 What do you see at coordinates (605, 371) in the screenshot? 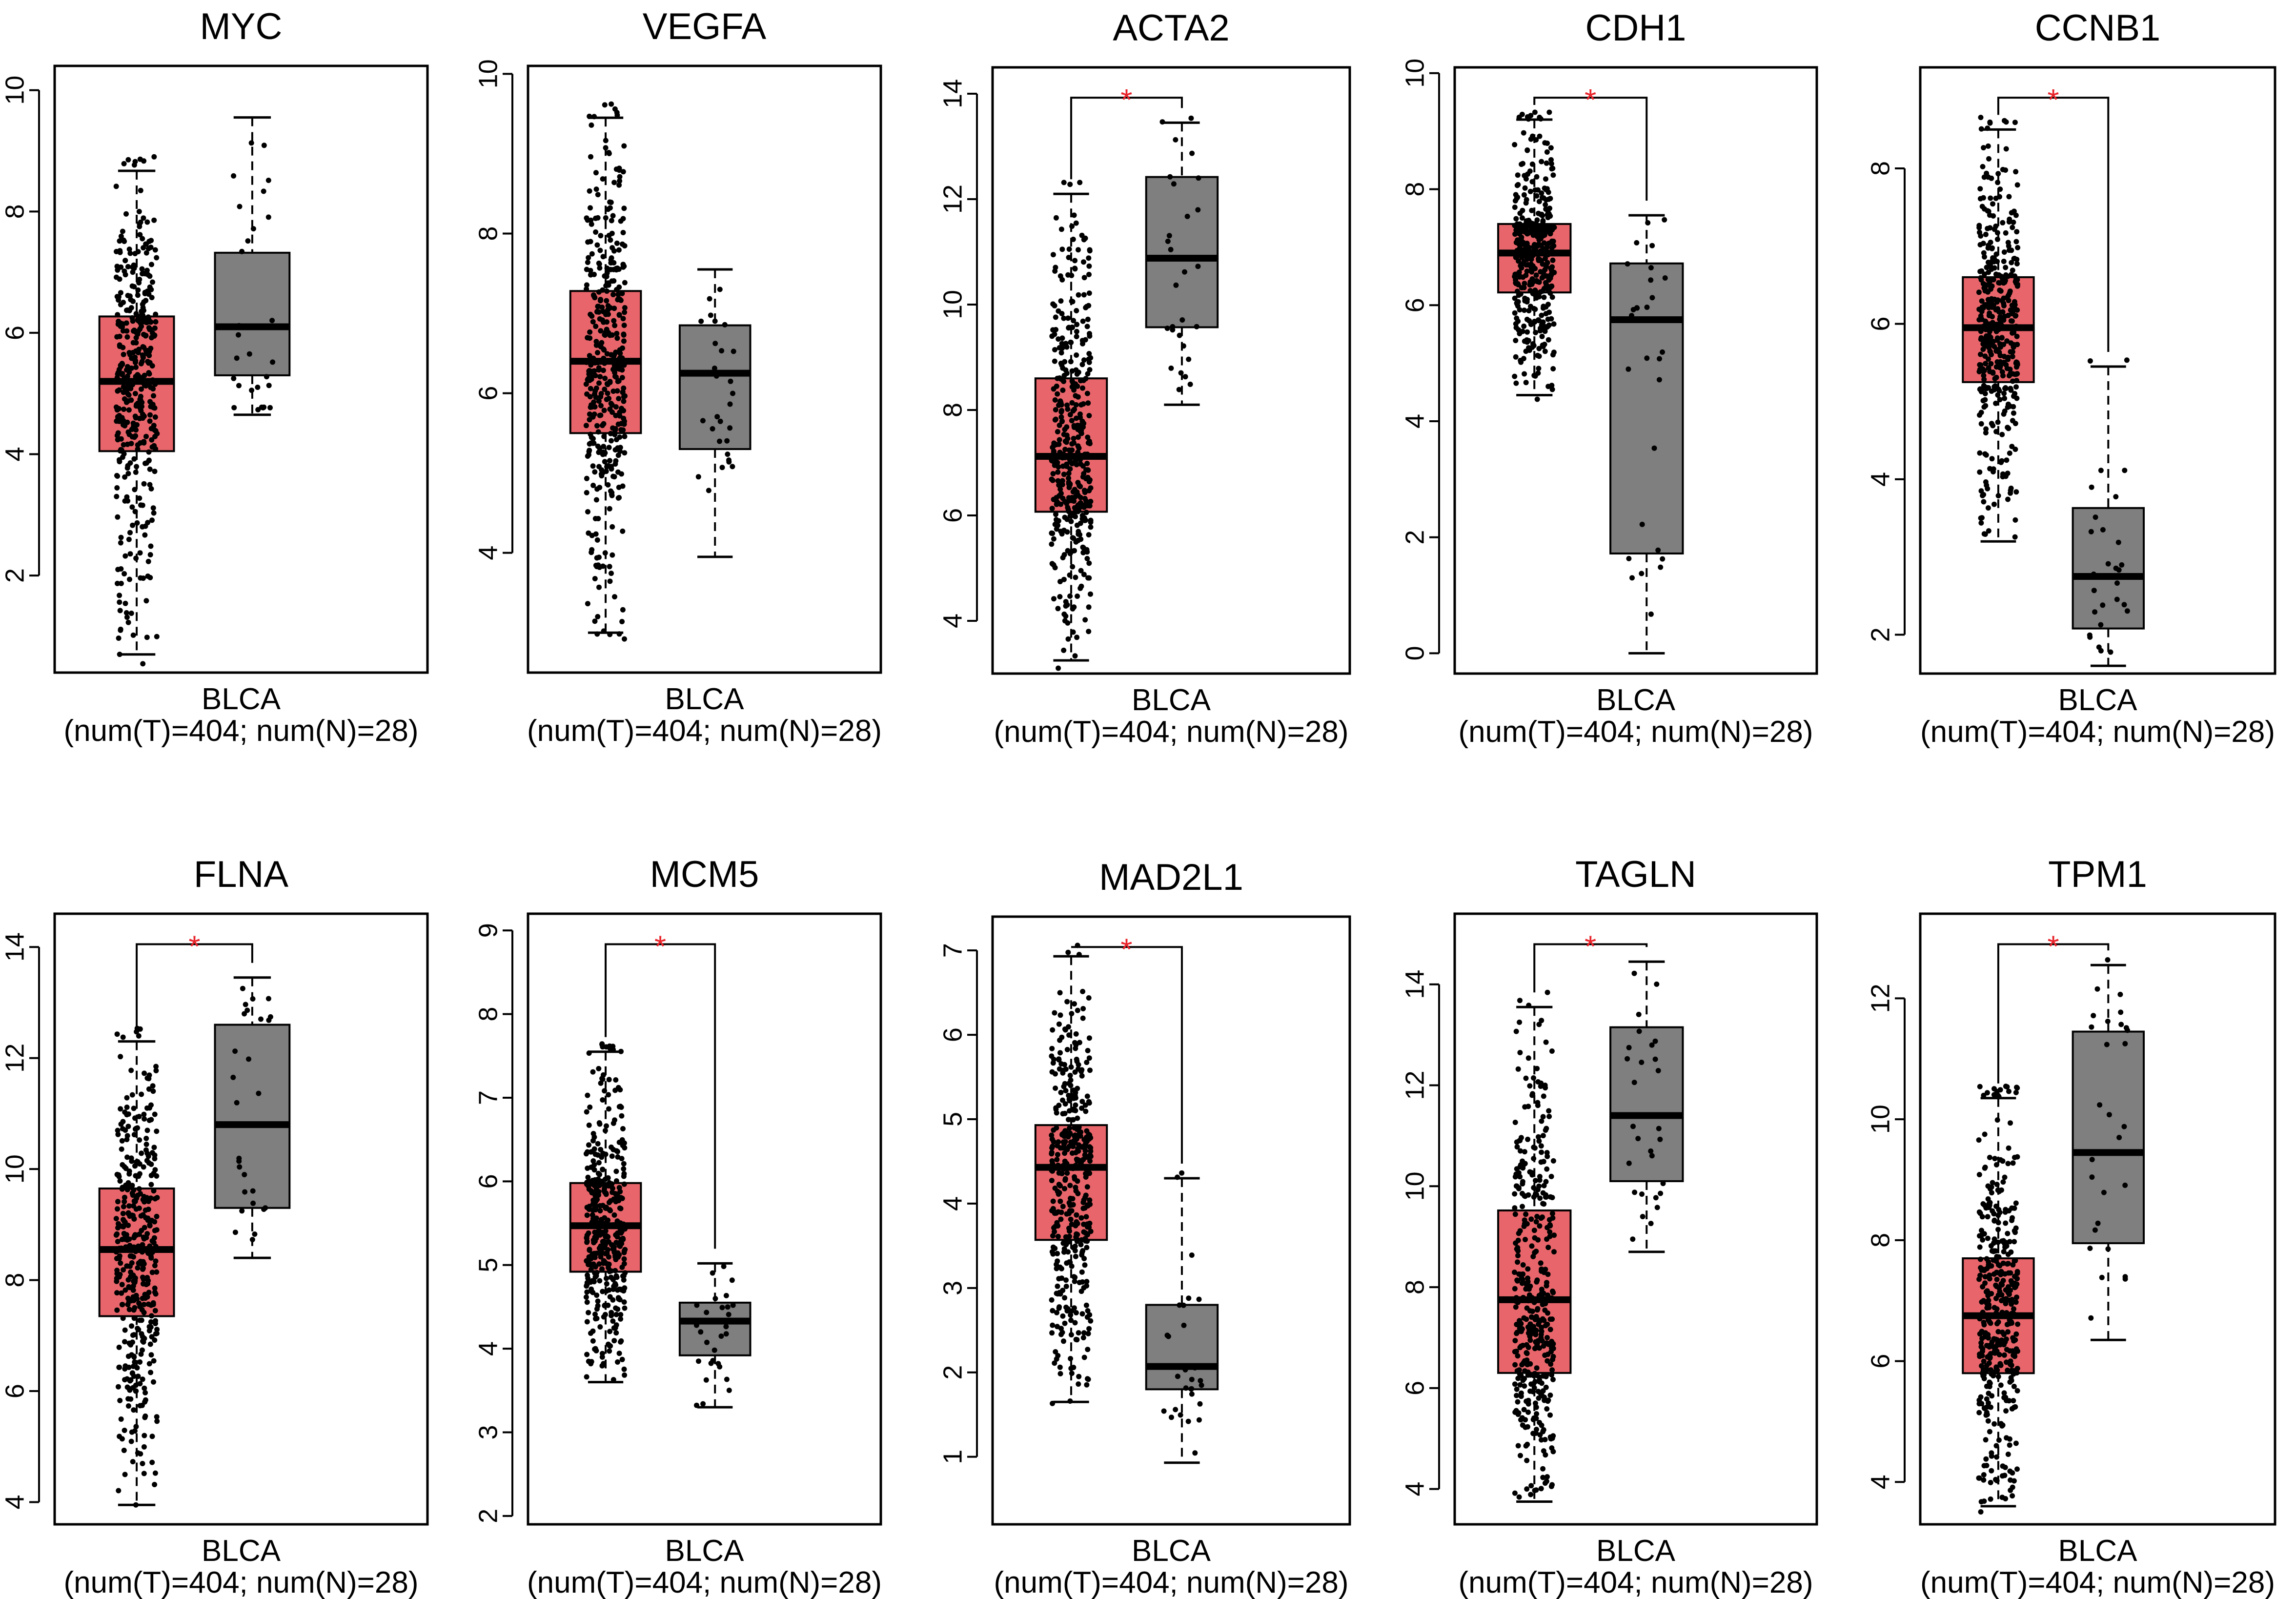
I see `box-tumor` at bounding box center [605, 371].